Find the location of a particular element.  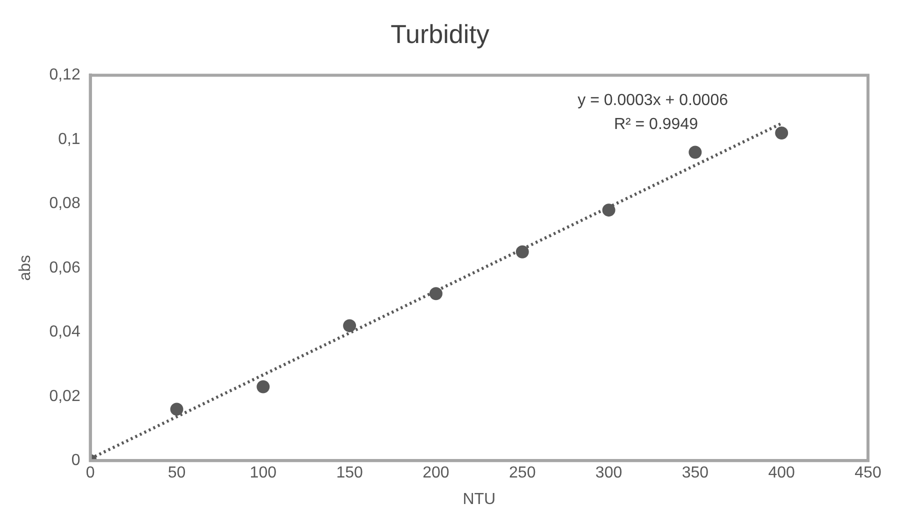

y-tick-label: 0,06 is located at coordinates (64, 267).